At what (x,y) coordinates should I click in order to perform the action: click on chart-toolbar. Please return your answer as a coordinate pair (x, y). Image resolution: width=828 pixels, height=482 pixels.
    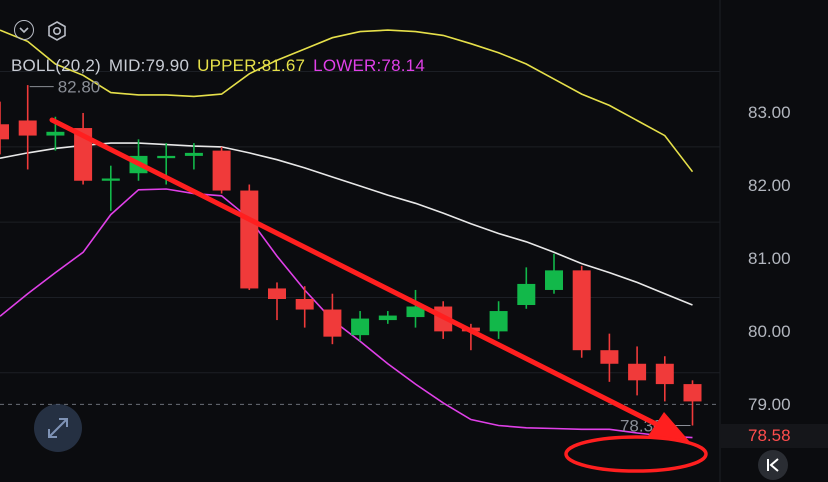
    Looking at the image, I should click on (41, 31).